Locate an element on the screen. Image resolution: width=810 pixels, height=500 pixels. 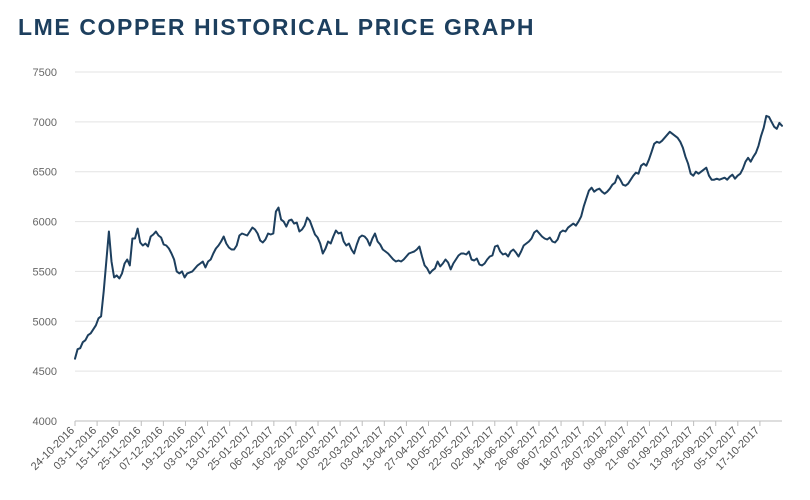
y-tick-label: 4500 is located at coordinates (45, 372).